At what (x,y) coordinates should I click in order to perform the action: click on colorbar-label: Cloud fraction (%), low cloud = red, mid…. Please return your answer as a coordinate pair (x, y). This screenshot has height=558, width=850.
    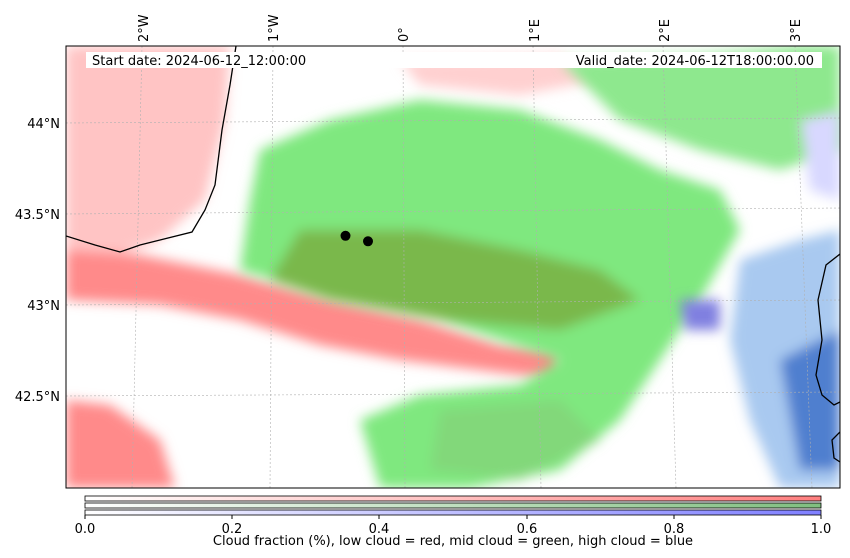
    Looking at the image, I should click on (453, 541).